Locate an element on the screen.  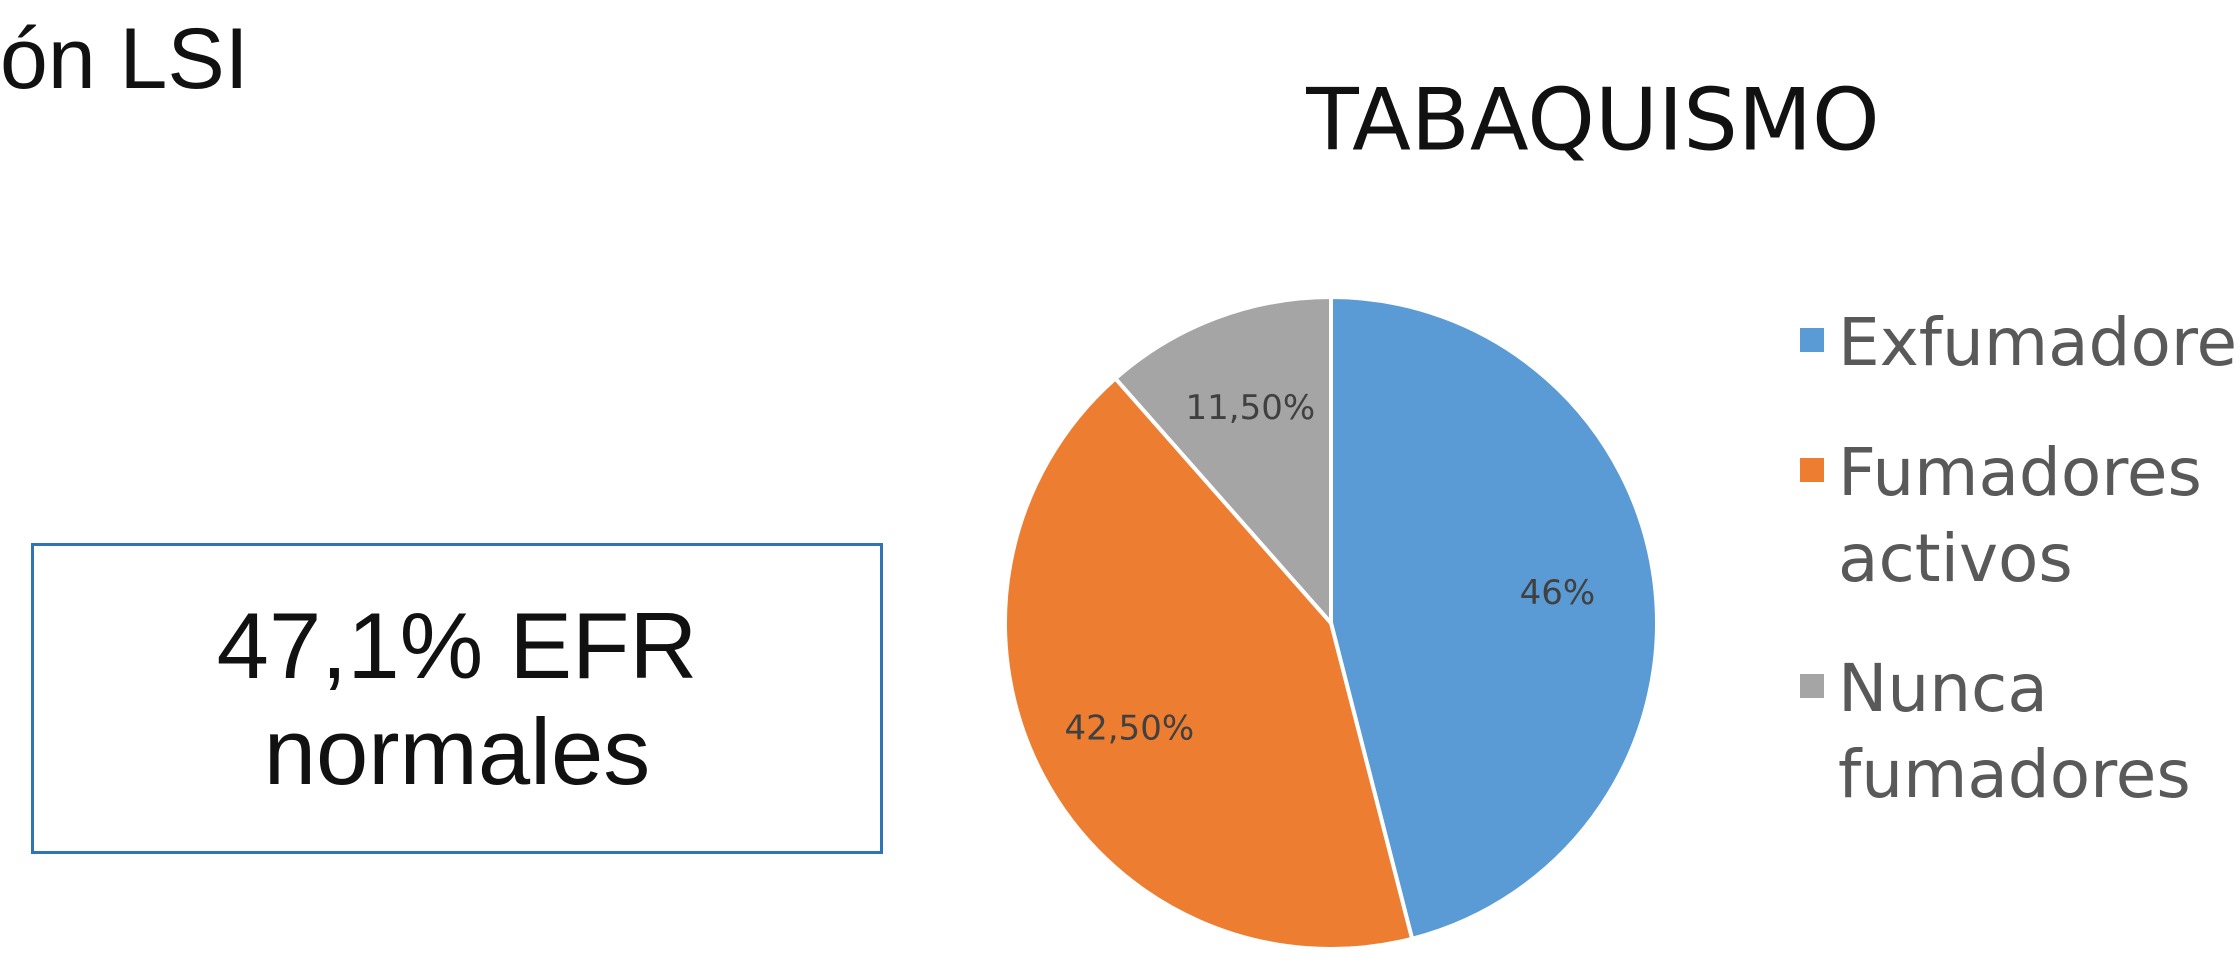
callout-box: 47,1% EFR normales is located at coordinates (457, 698).